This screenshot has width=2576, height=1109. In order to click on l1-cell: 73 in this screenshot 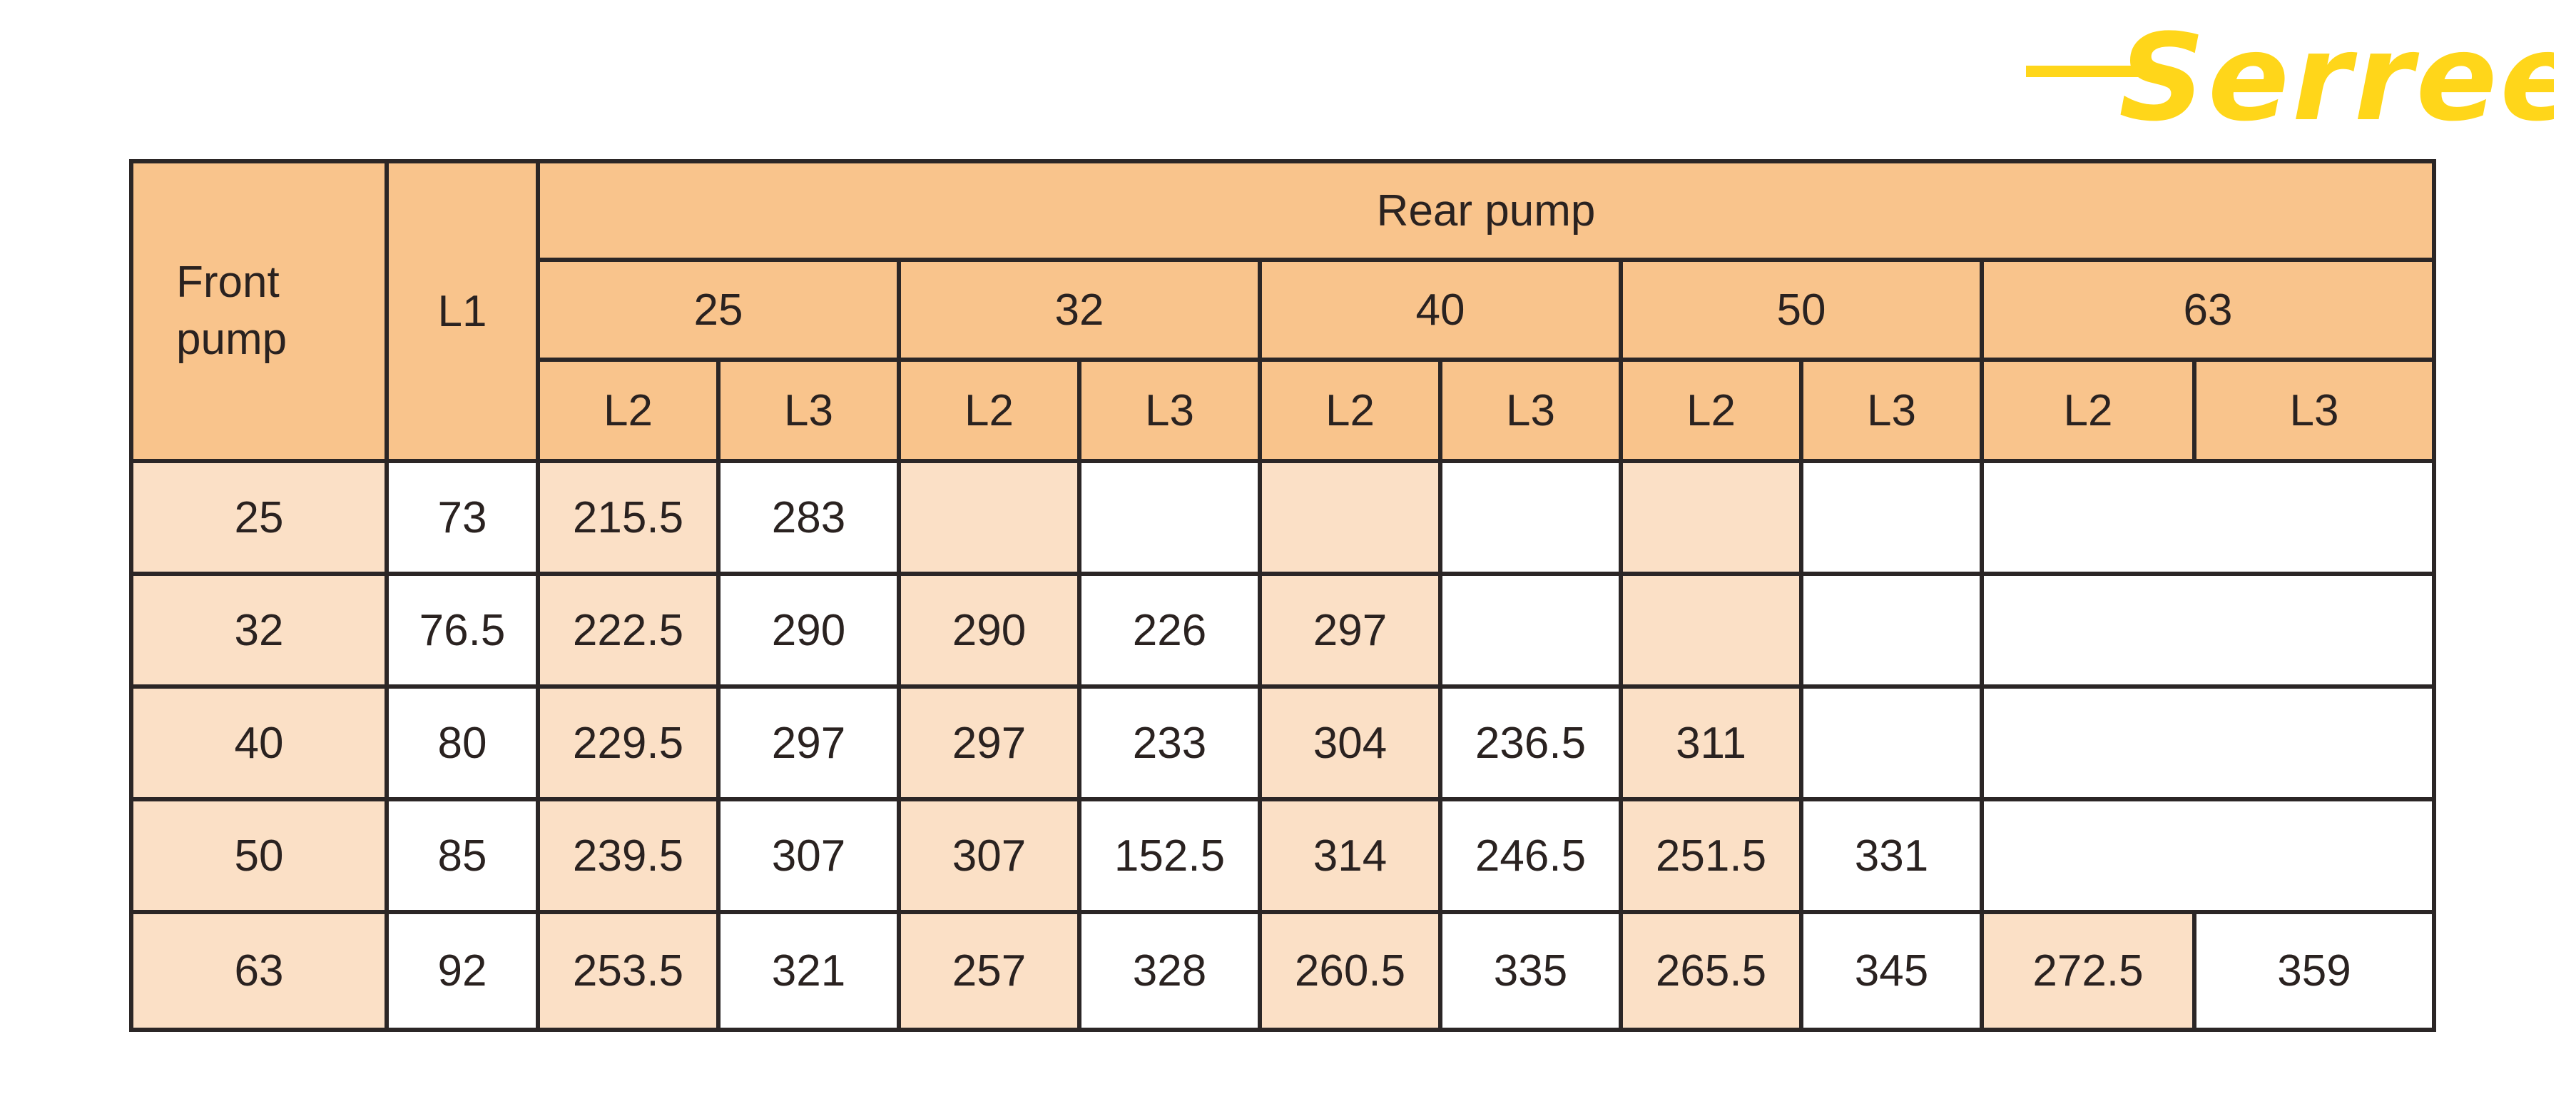, I will do `click(462, 517)`.